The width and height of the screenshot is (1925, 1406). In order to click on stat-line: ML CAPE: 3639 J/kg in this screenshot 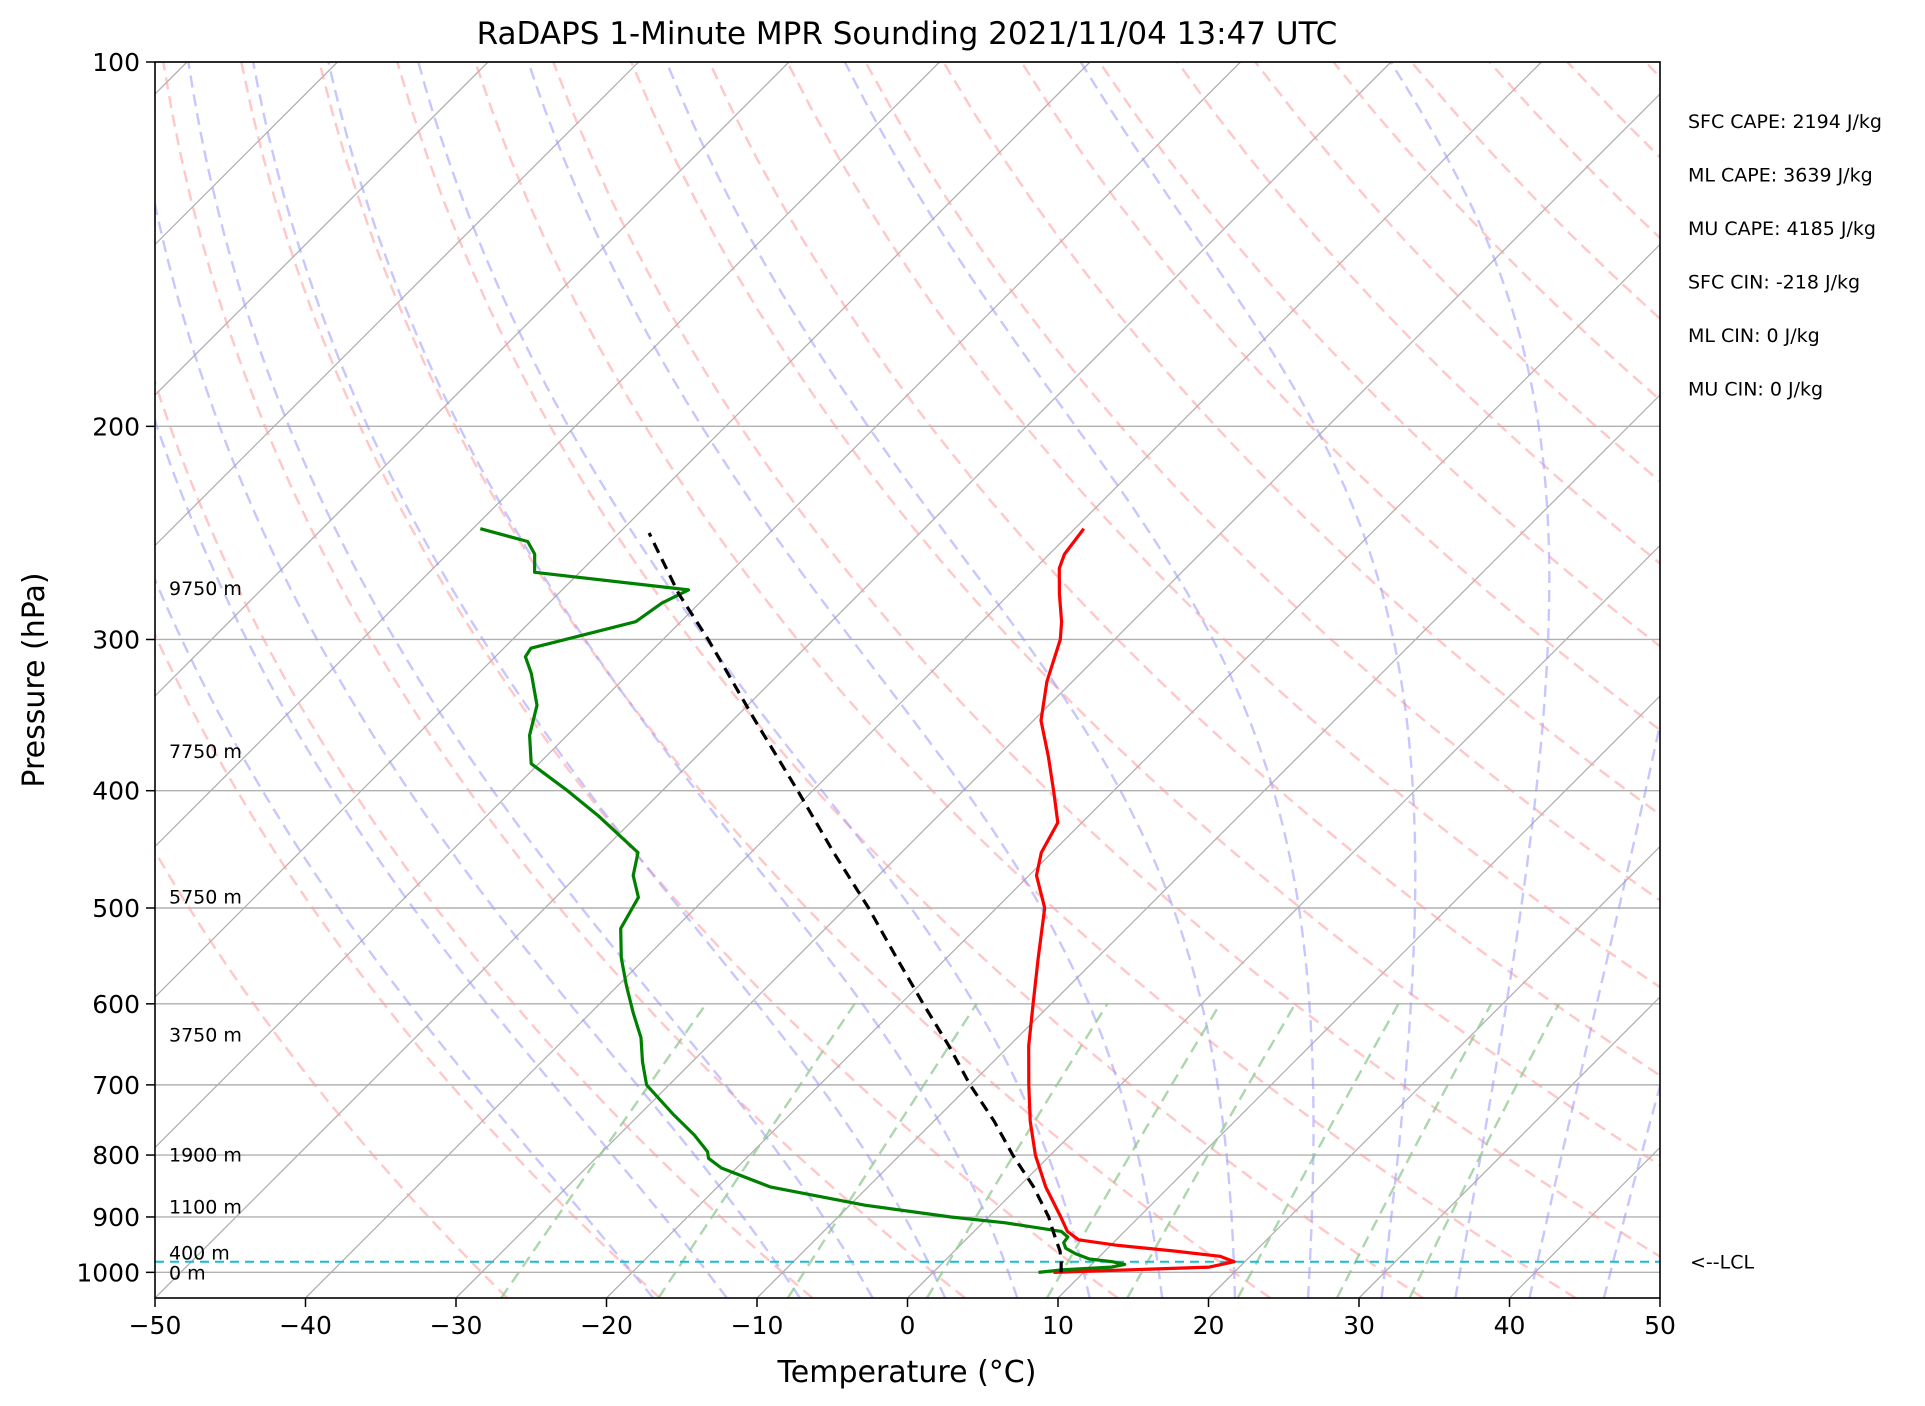, I will do `click(1780, 176)`.